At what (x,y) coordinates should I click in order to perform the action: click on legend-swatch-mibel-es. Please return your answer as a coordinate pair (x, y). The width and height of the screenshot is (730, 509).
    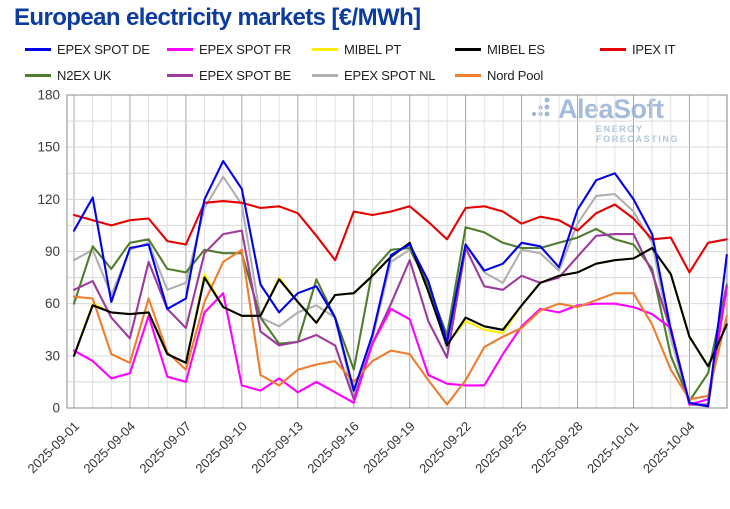
    Looking at the image, I should click on (468, 49).